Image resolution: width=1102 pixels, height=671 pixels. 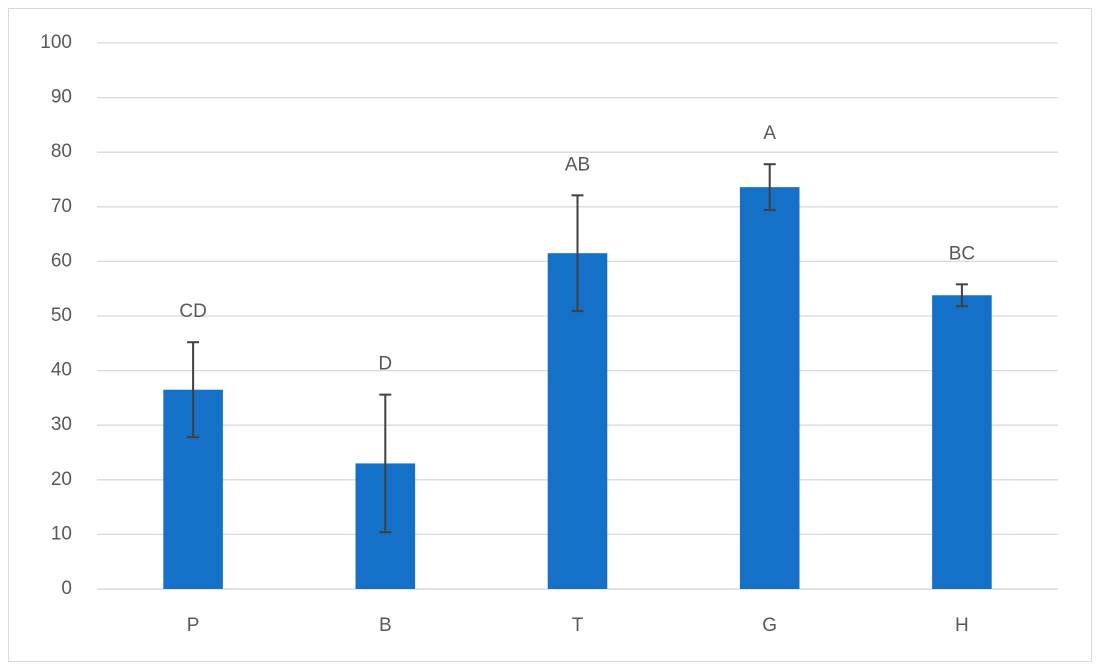 I want to click on significance-label: BC, so click(x=962, y=253).